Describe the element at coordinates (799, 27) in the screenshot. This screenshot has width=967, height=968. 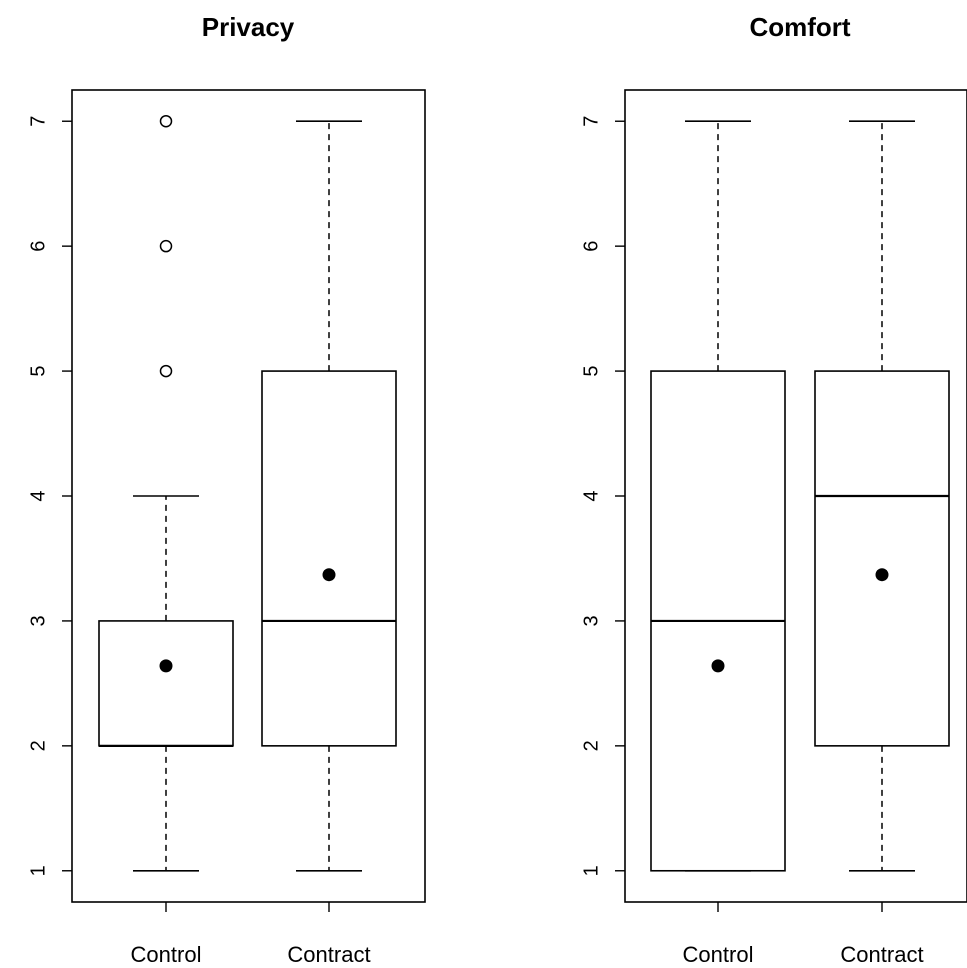
I see `chart-title: Comfort` at that location.